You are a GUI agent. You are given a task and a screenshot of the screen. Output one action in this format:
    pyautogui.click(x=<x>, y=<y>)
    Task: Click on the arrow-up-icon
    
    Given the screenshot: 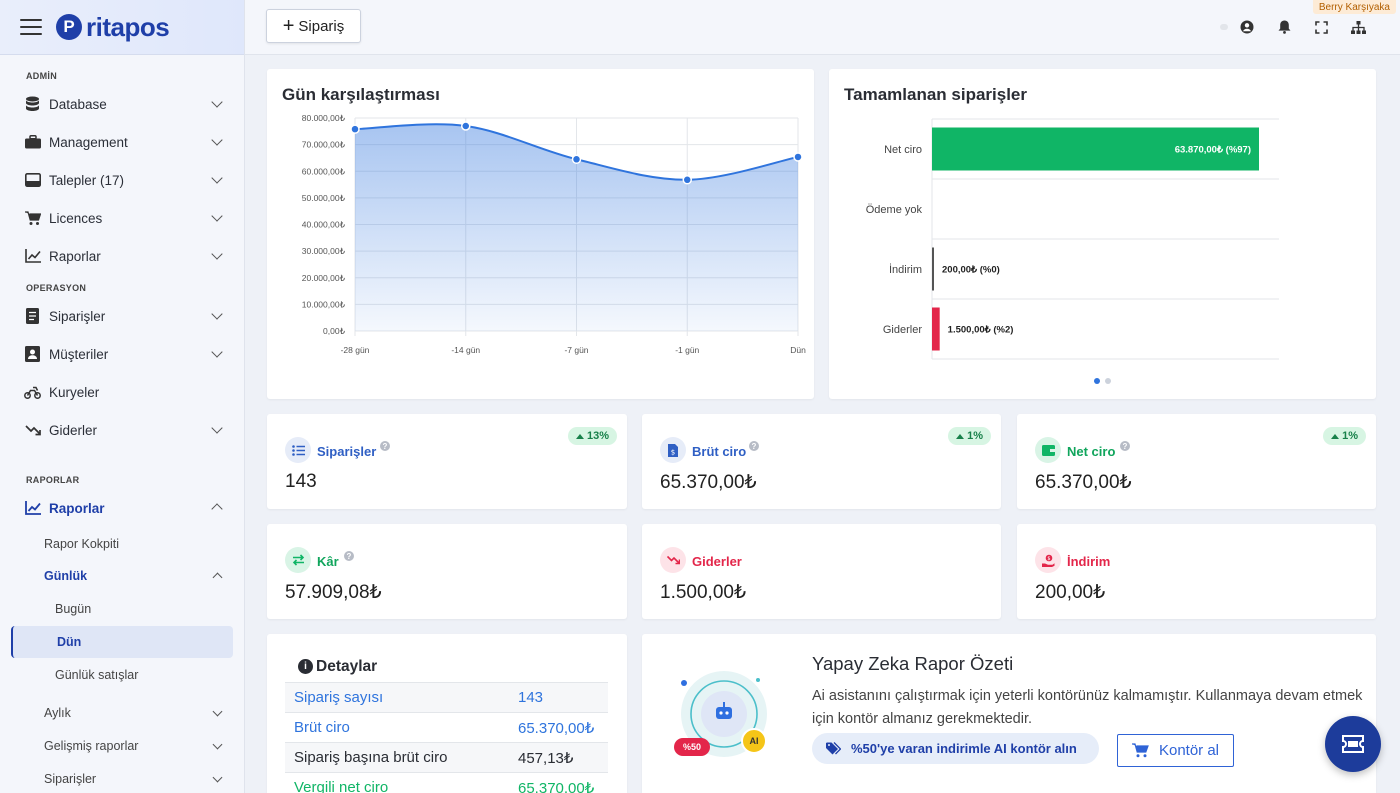 What is the action you would take?
    pyautogui.click(x=1335, y=436)
    